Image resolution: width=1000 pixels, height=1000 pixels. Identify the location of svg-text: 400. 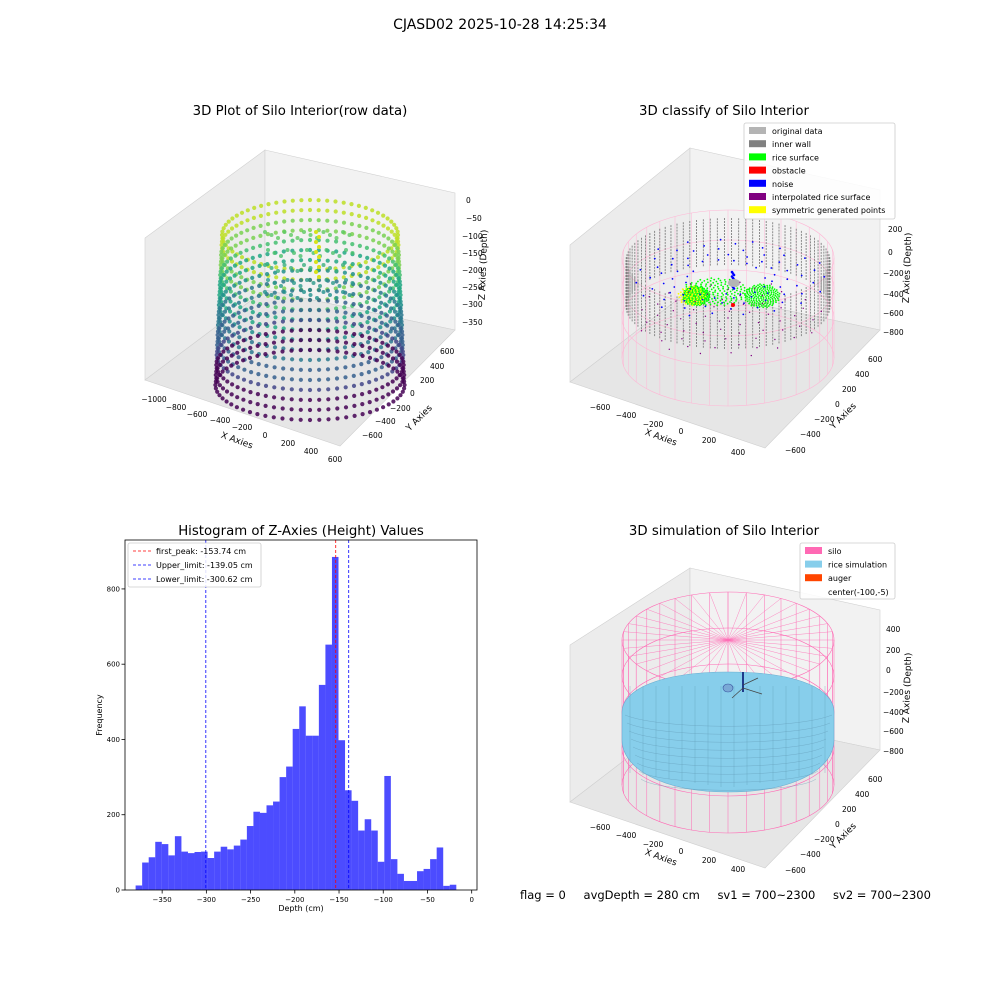
(893, 629).